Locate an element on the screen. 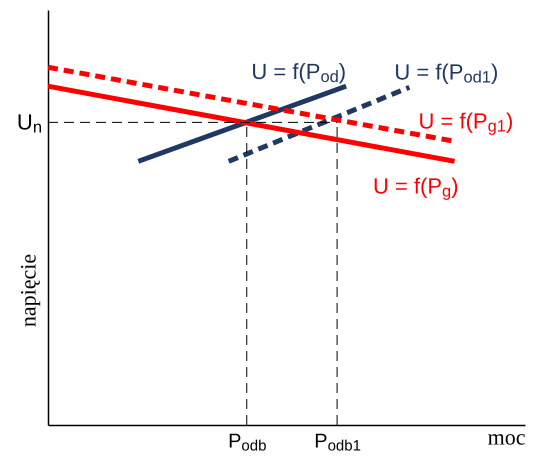 The height and width of the screenshot is (466, 544). x-tick-label: P$_{odb1}$ is located at coordinates (337, 442).